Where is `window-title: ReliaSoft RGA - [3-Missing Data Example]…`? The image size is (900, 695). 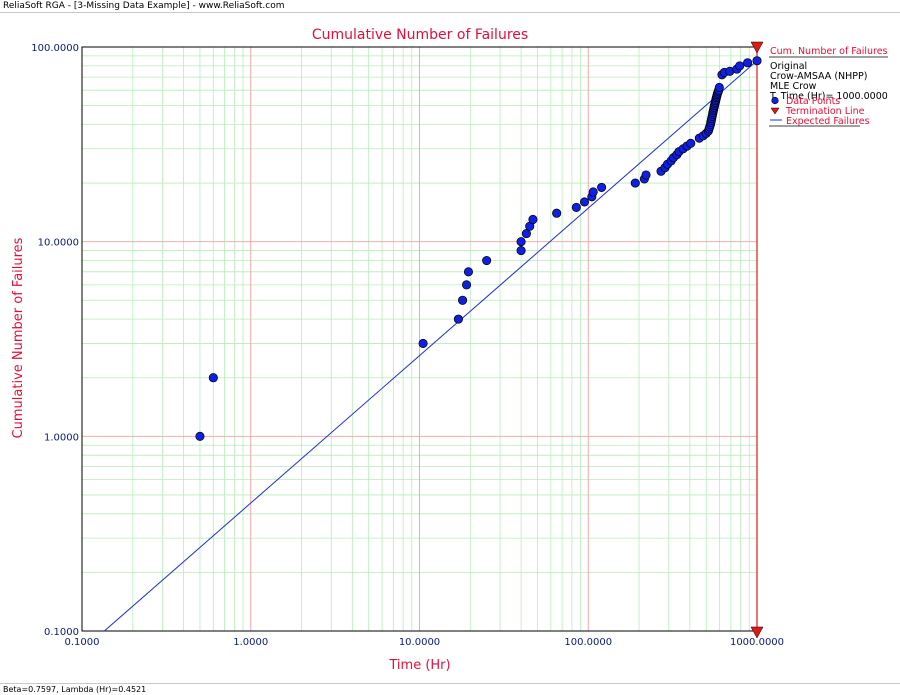 window-title: ReliaSoft RGA - [3-Missing Data Example]… is located at coordinates (450, 6).